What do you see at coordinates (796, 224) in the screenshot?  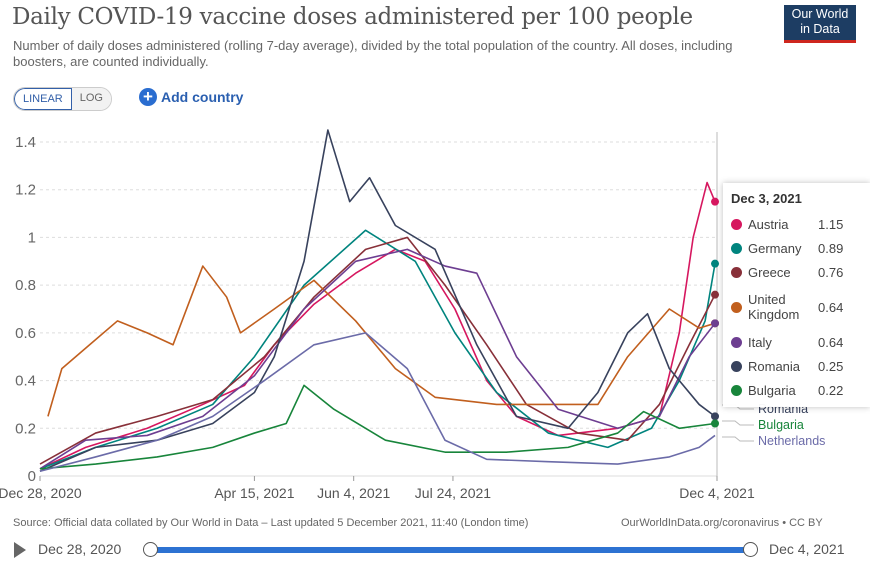 I see `tooltip-row: Austria 1.15` at bounding box center [796, 224].